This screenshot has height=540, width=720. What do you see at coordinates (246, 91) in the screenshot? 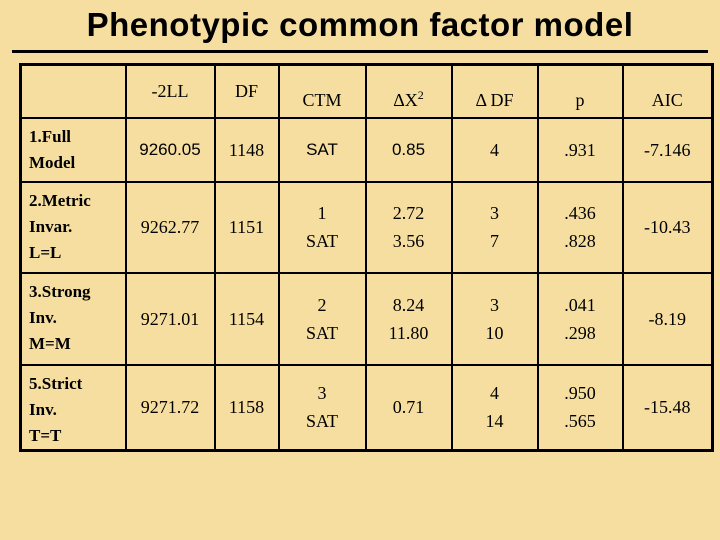
I see `header-cell-df: DF` at bounding box center [246, 91].